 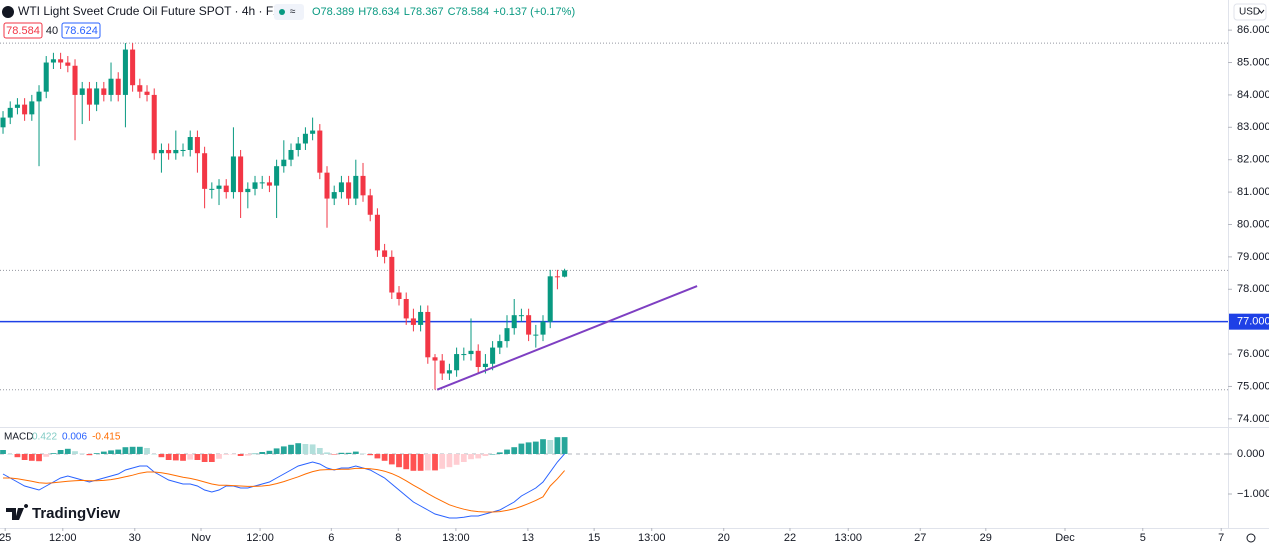 What do you see at coordinates (333, 12) in the screenshot?
I see `ohlc-value: O78.389` at bounding box center [333, 12].